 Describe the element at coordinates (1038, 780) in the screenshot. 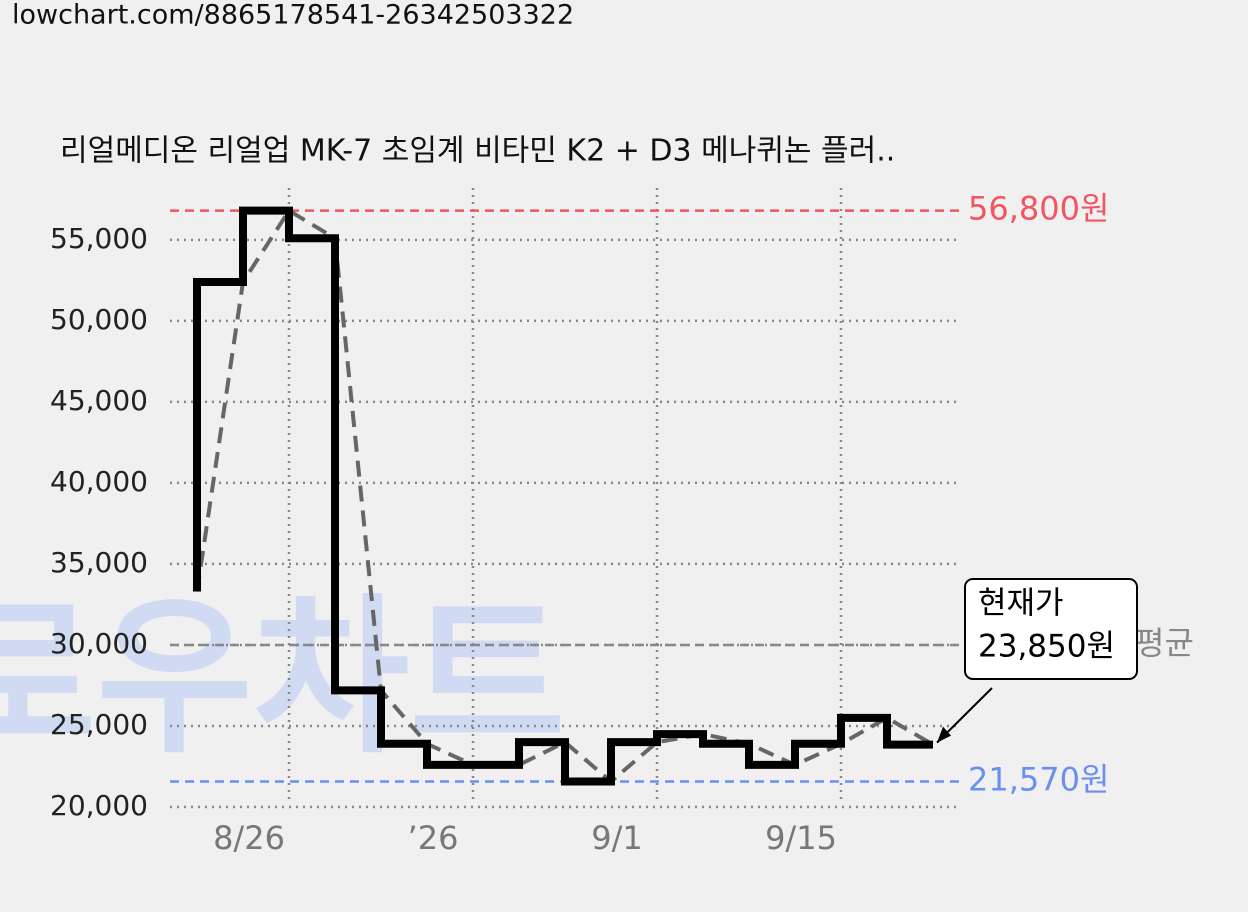

I see `reference-label: 21,570원` at that location.